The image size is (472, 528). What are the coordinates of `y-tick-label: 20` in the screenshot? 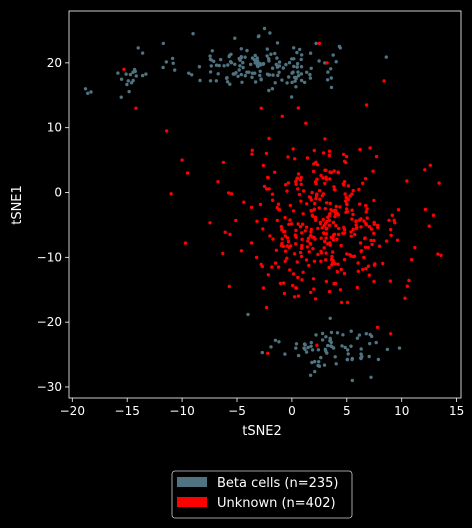 It's located at (54, 63).